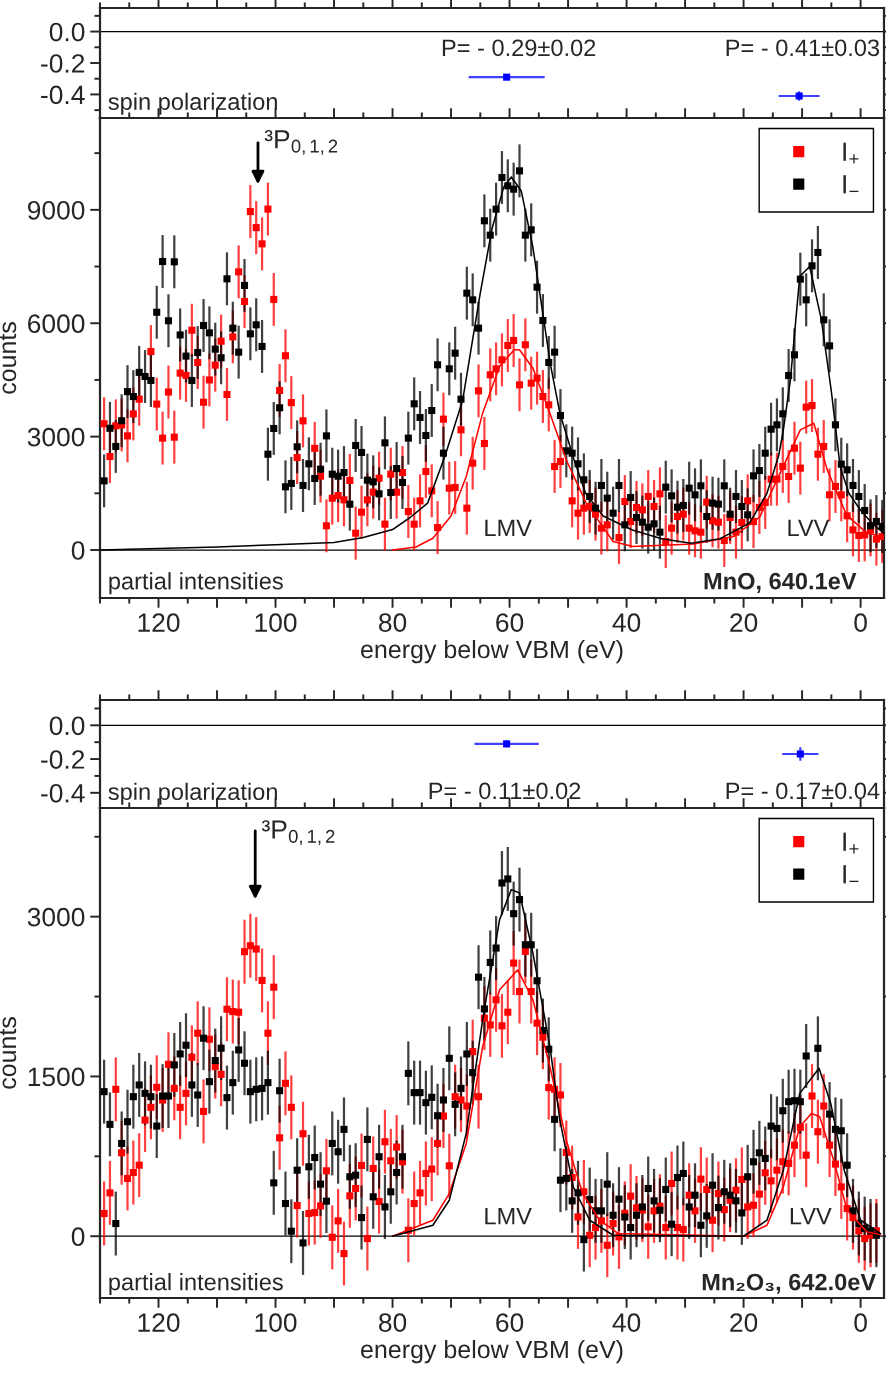  What do you see at coordinates (56, 1077) in the screenshot?
I see `y-tick-label: 1500` at bounding box center [56, 1077].